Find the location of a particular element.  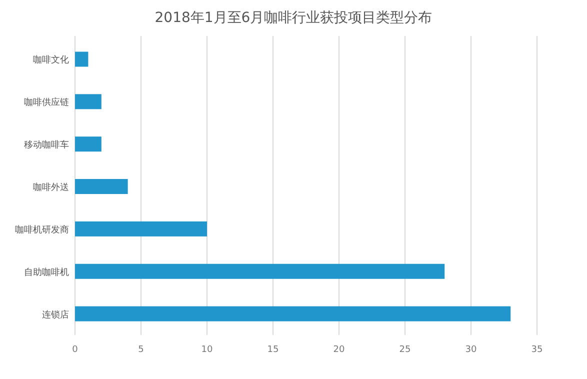

x-tick-label: 30 is located at coordinates (471, 350).